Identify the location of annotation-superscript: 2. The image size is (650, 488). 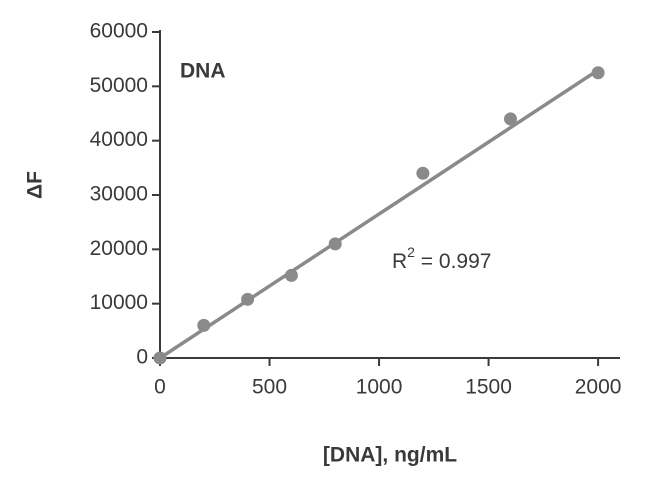
(411, 252).